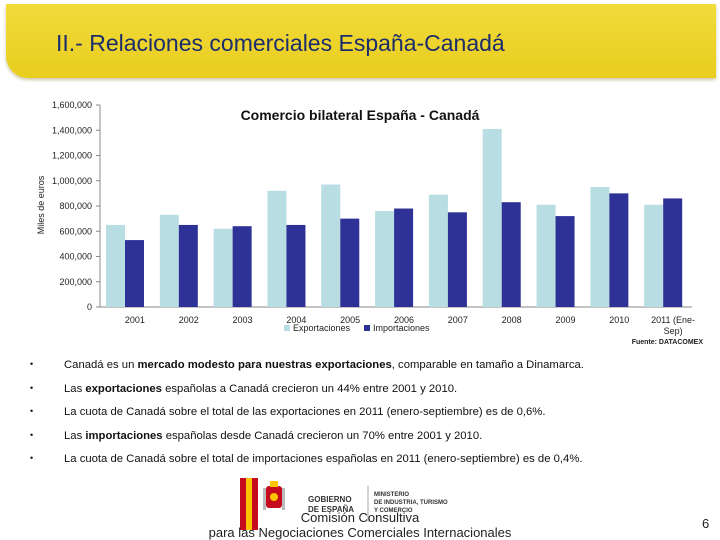 Image resolution: width=720 pixels, height=540 pixels. Describe the element at coordinates (673, 331) in the screenshot. I see `x-tick-label: Sep)` at that location.